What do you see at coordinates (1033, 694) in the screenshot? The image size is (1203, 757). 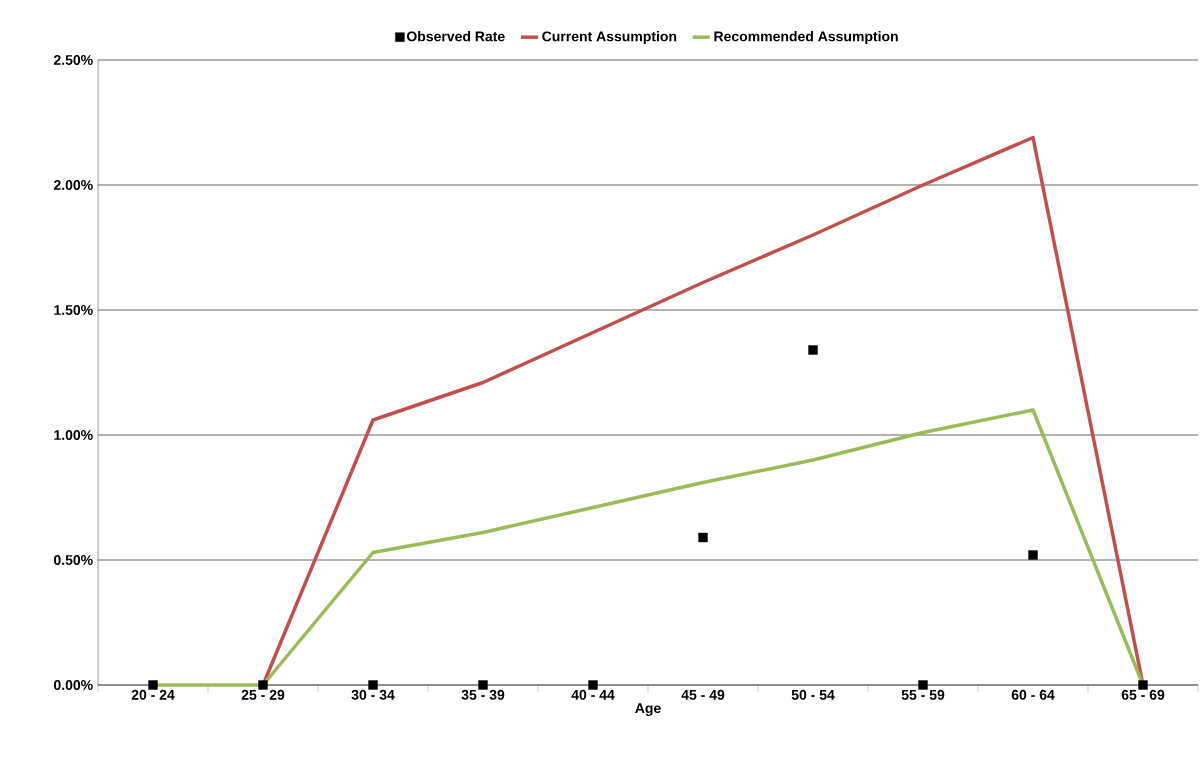 I see `x-tick-label: 60 - 64` at bounding box center [1033, 694].